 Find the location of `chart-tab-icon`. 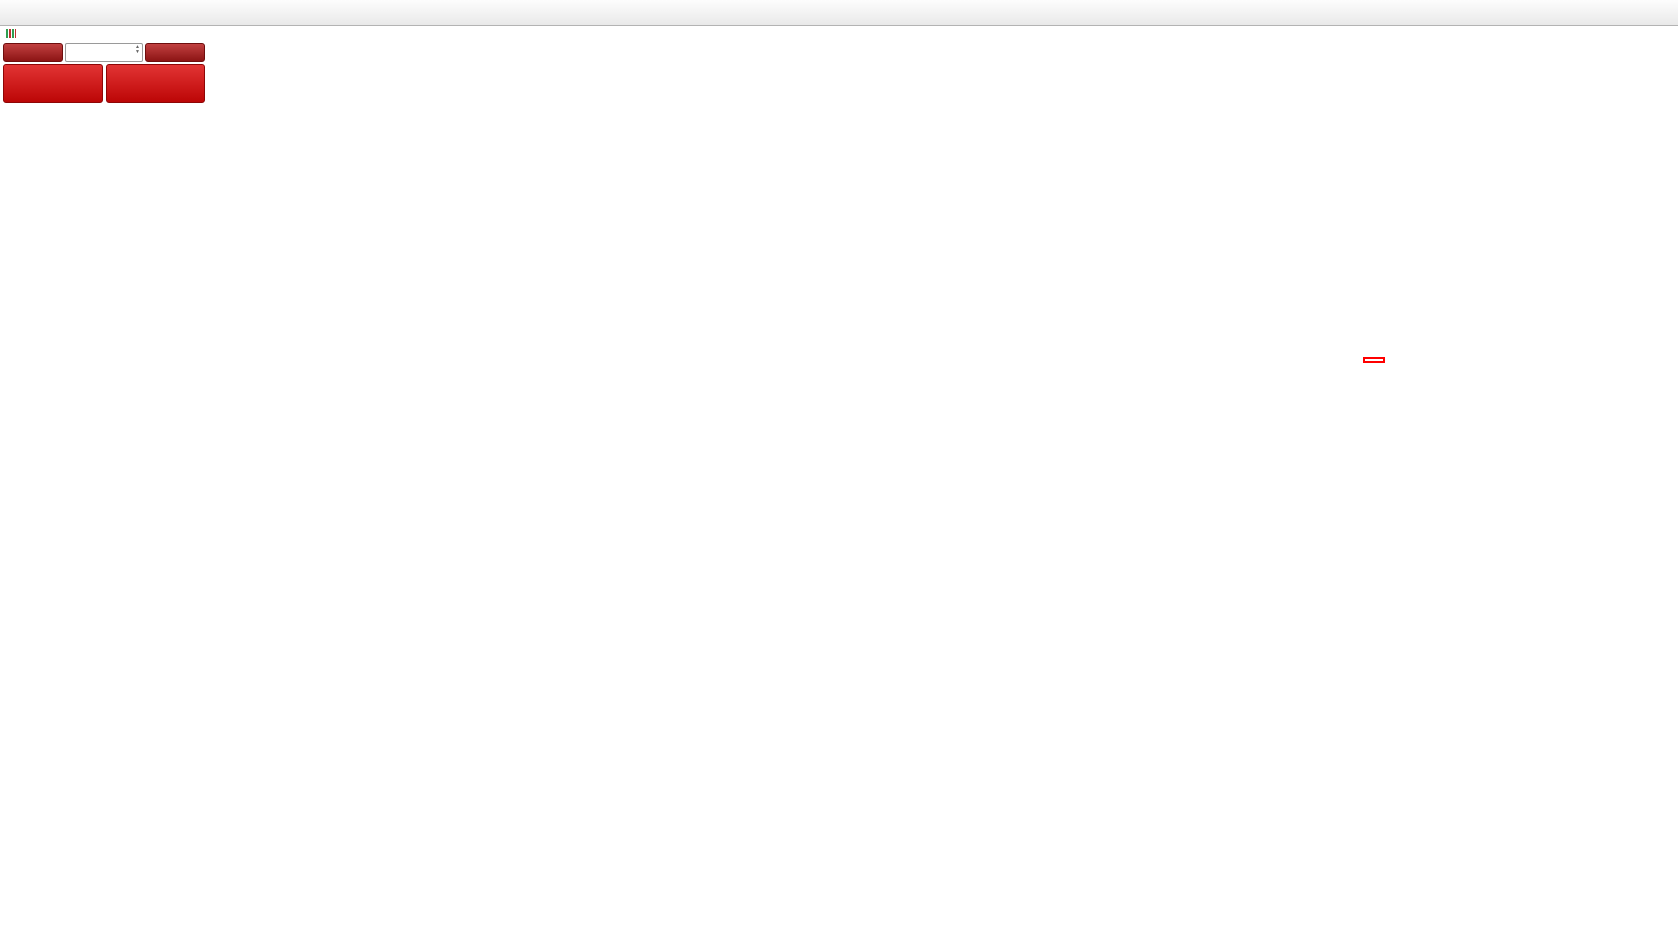

chart-tab-icon is located at coordinates (11, 33).